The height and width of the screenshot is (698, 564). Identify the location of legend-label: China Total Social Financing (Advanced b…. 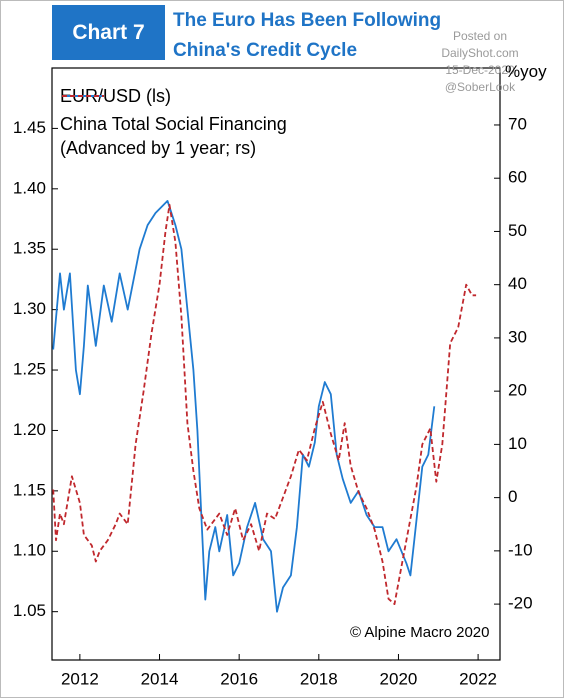
(173, 136).